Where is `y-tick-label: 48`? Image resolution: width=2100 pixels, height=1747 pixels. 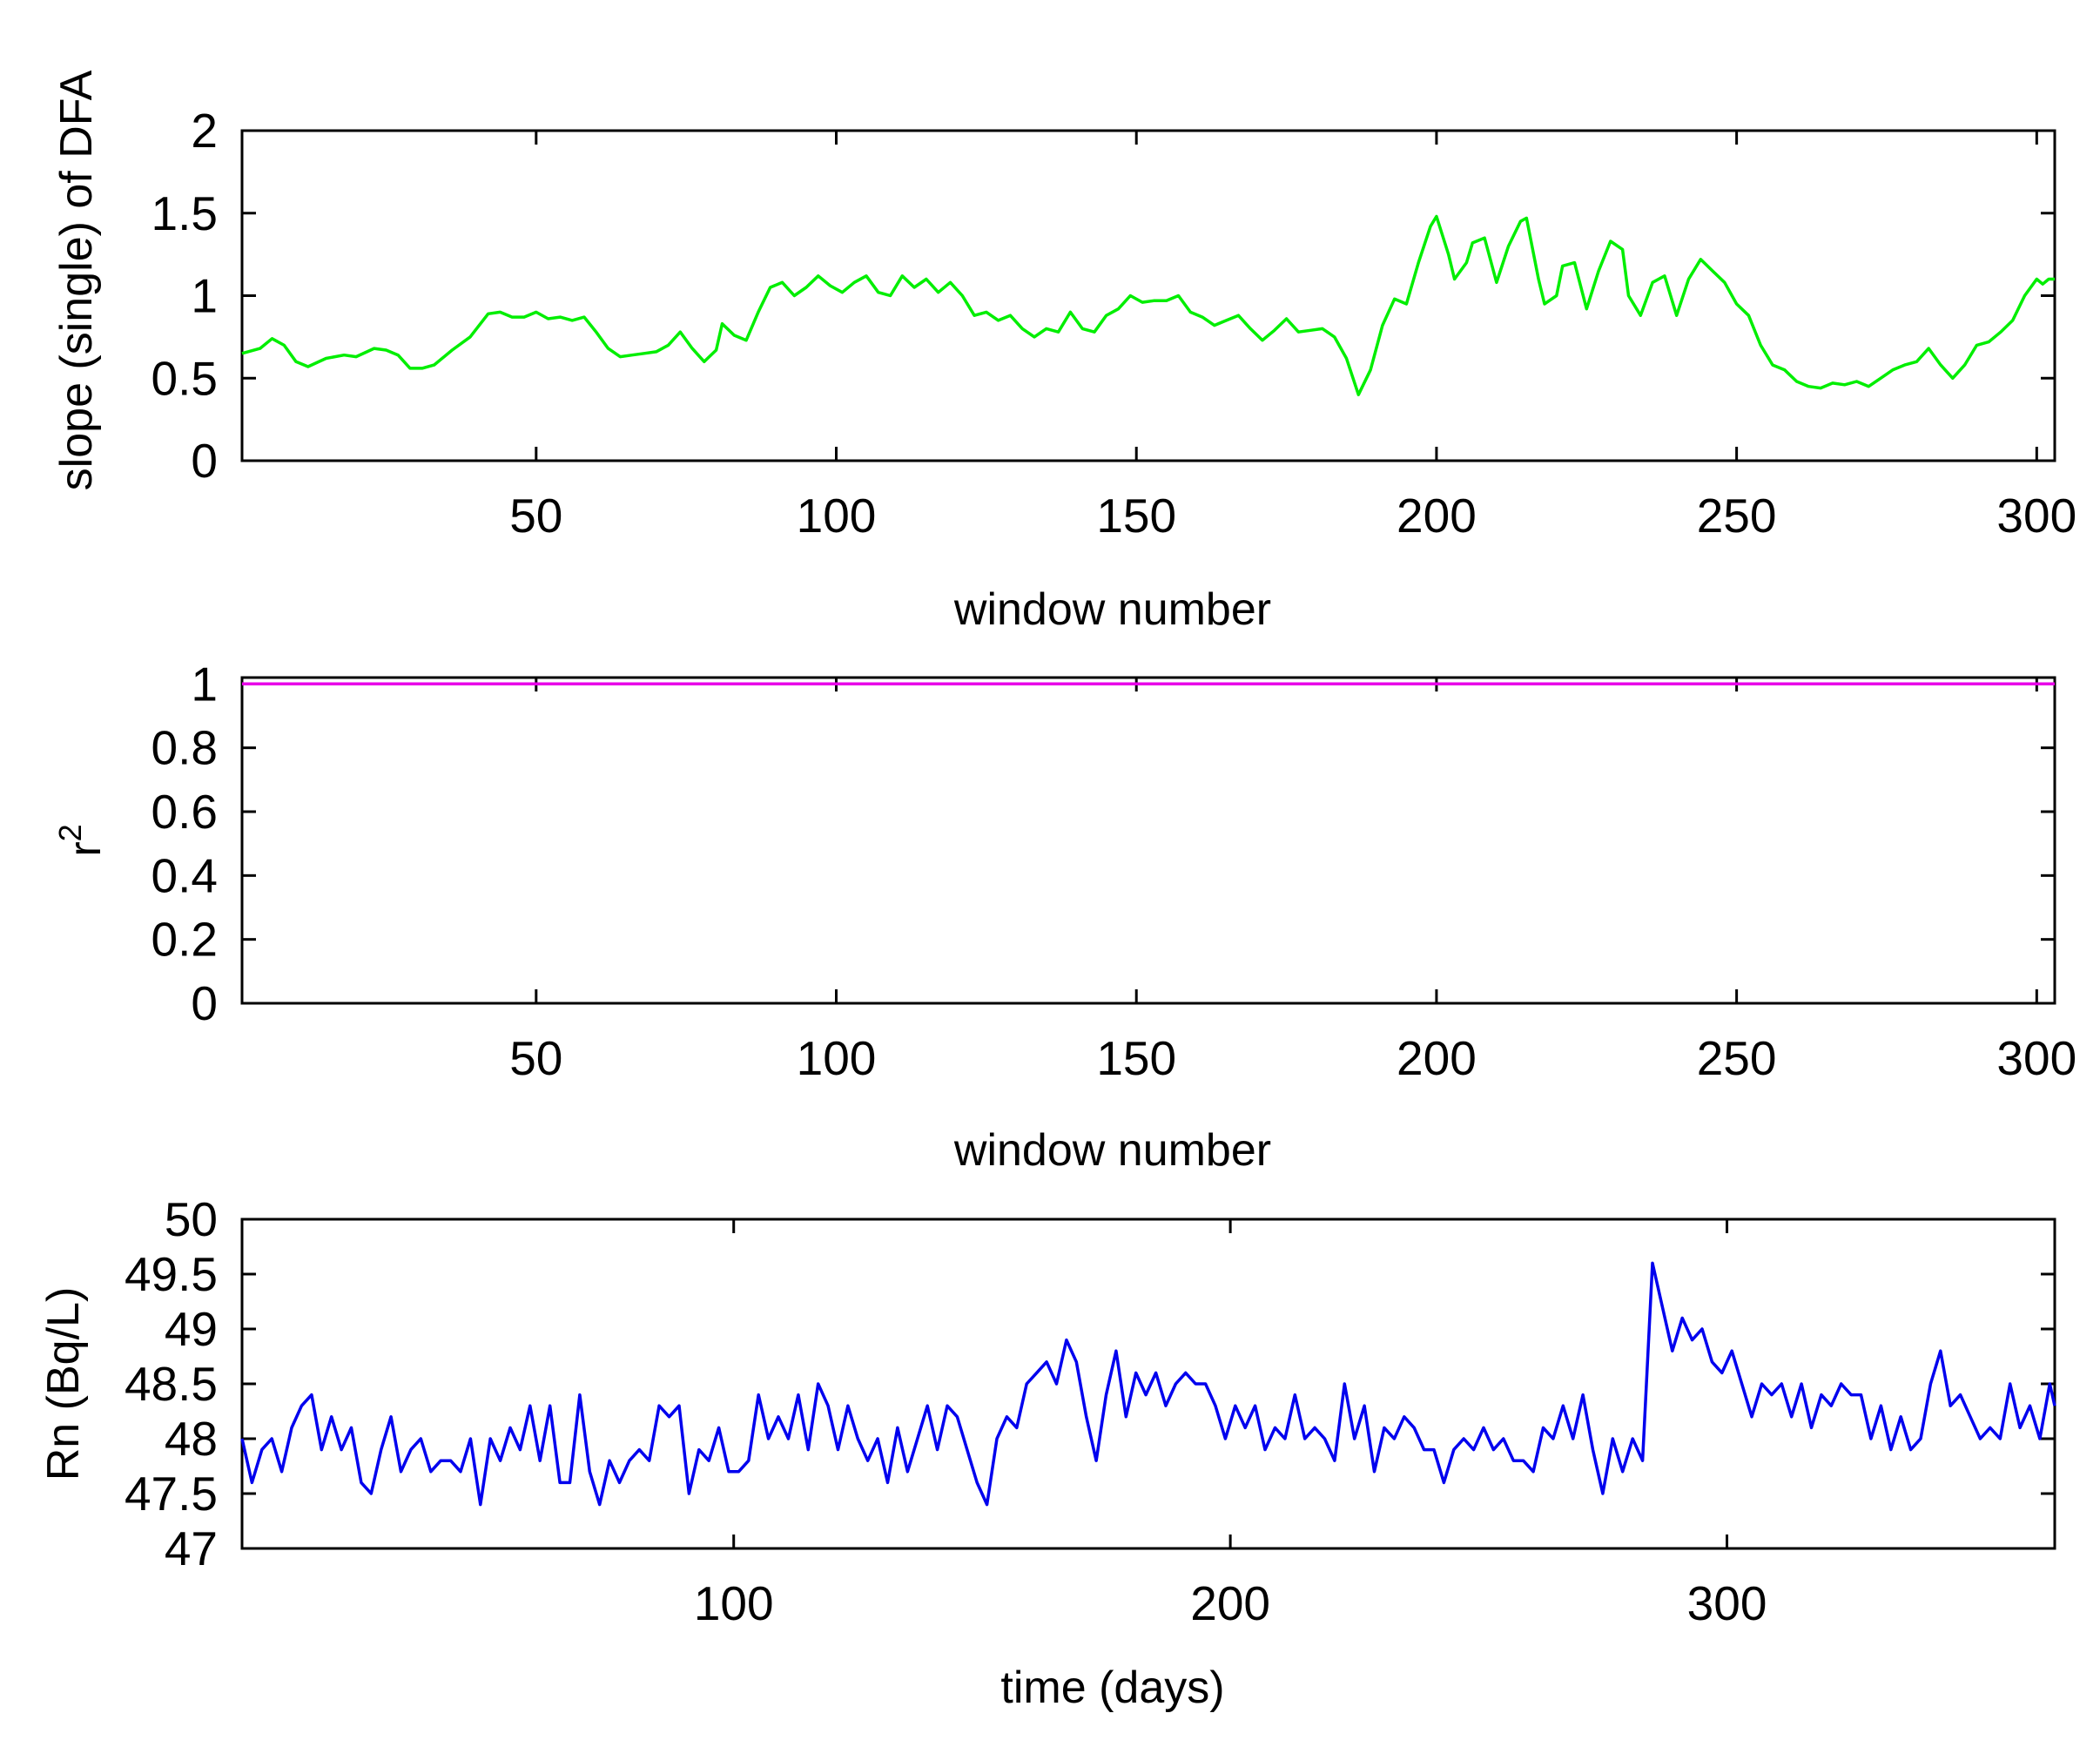 y-tick-label: 48 is located at coordinates (191, 1439).